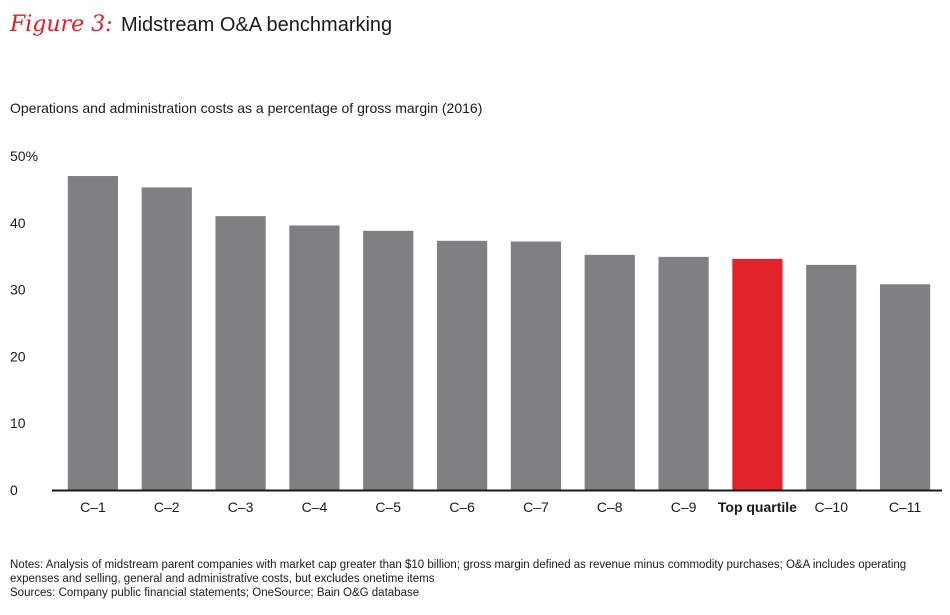 The width and height of the screenshot is (950, 615). Describe the element at coordinates (167, 507) in the screenshot. I see `x-tick-label: C–2` at that location.